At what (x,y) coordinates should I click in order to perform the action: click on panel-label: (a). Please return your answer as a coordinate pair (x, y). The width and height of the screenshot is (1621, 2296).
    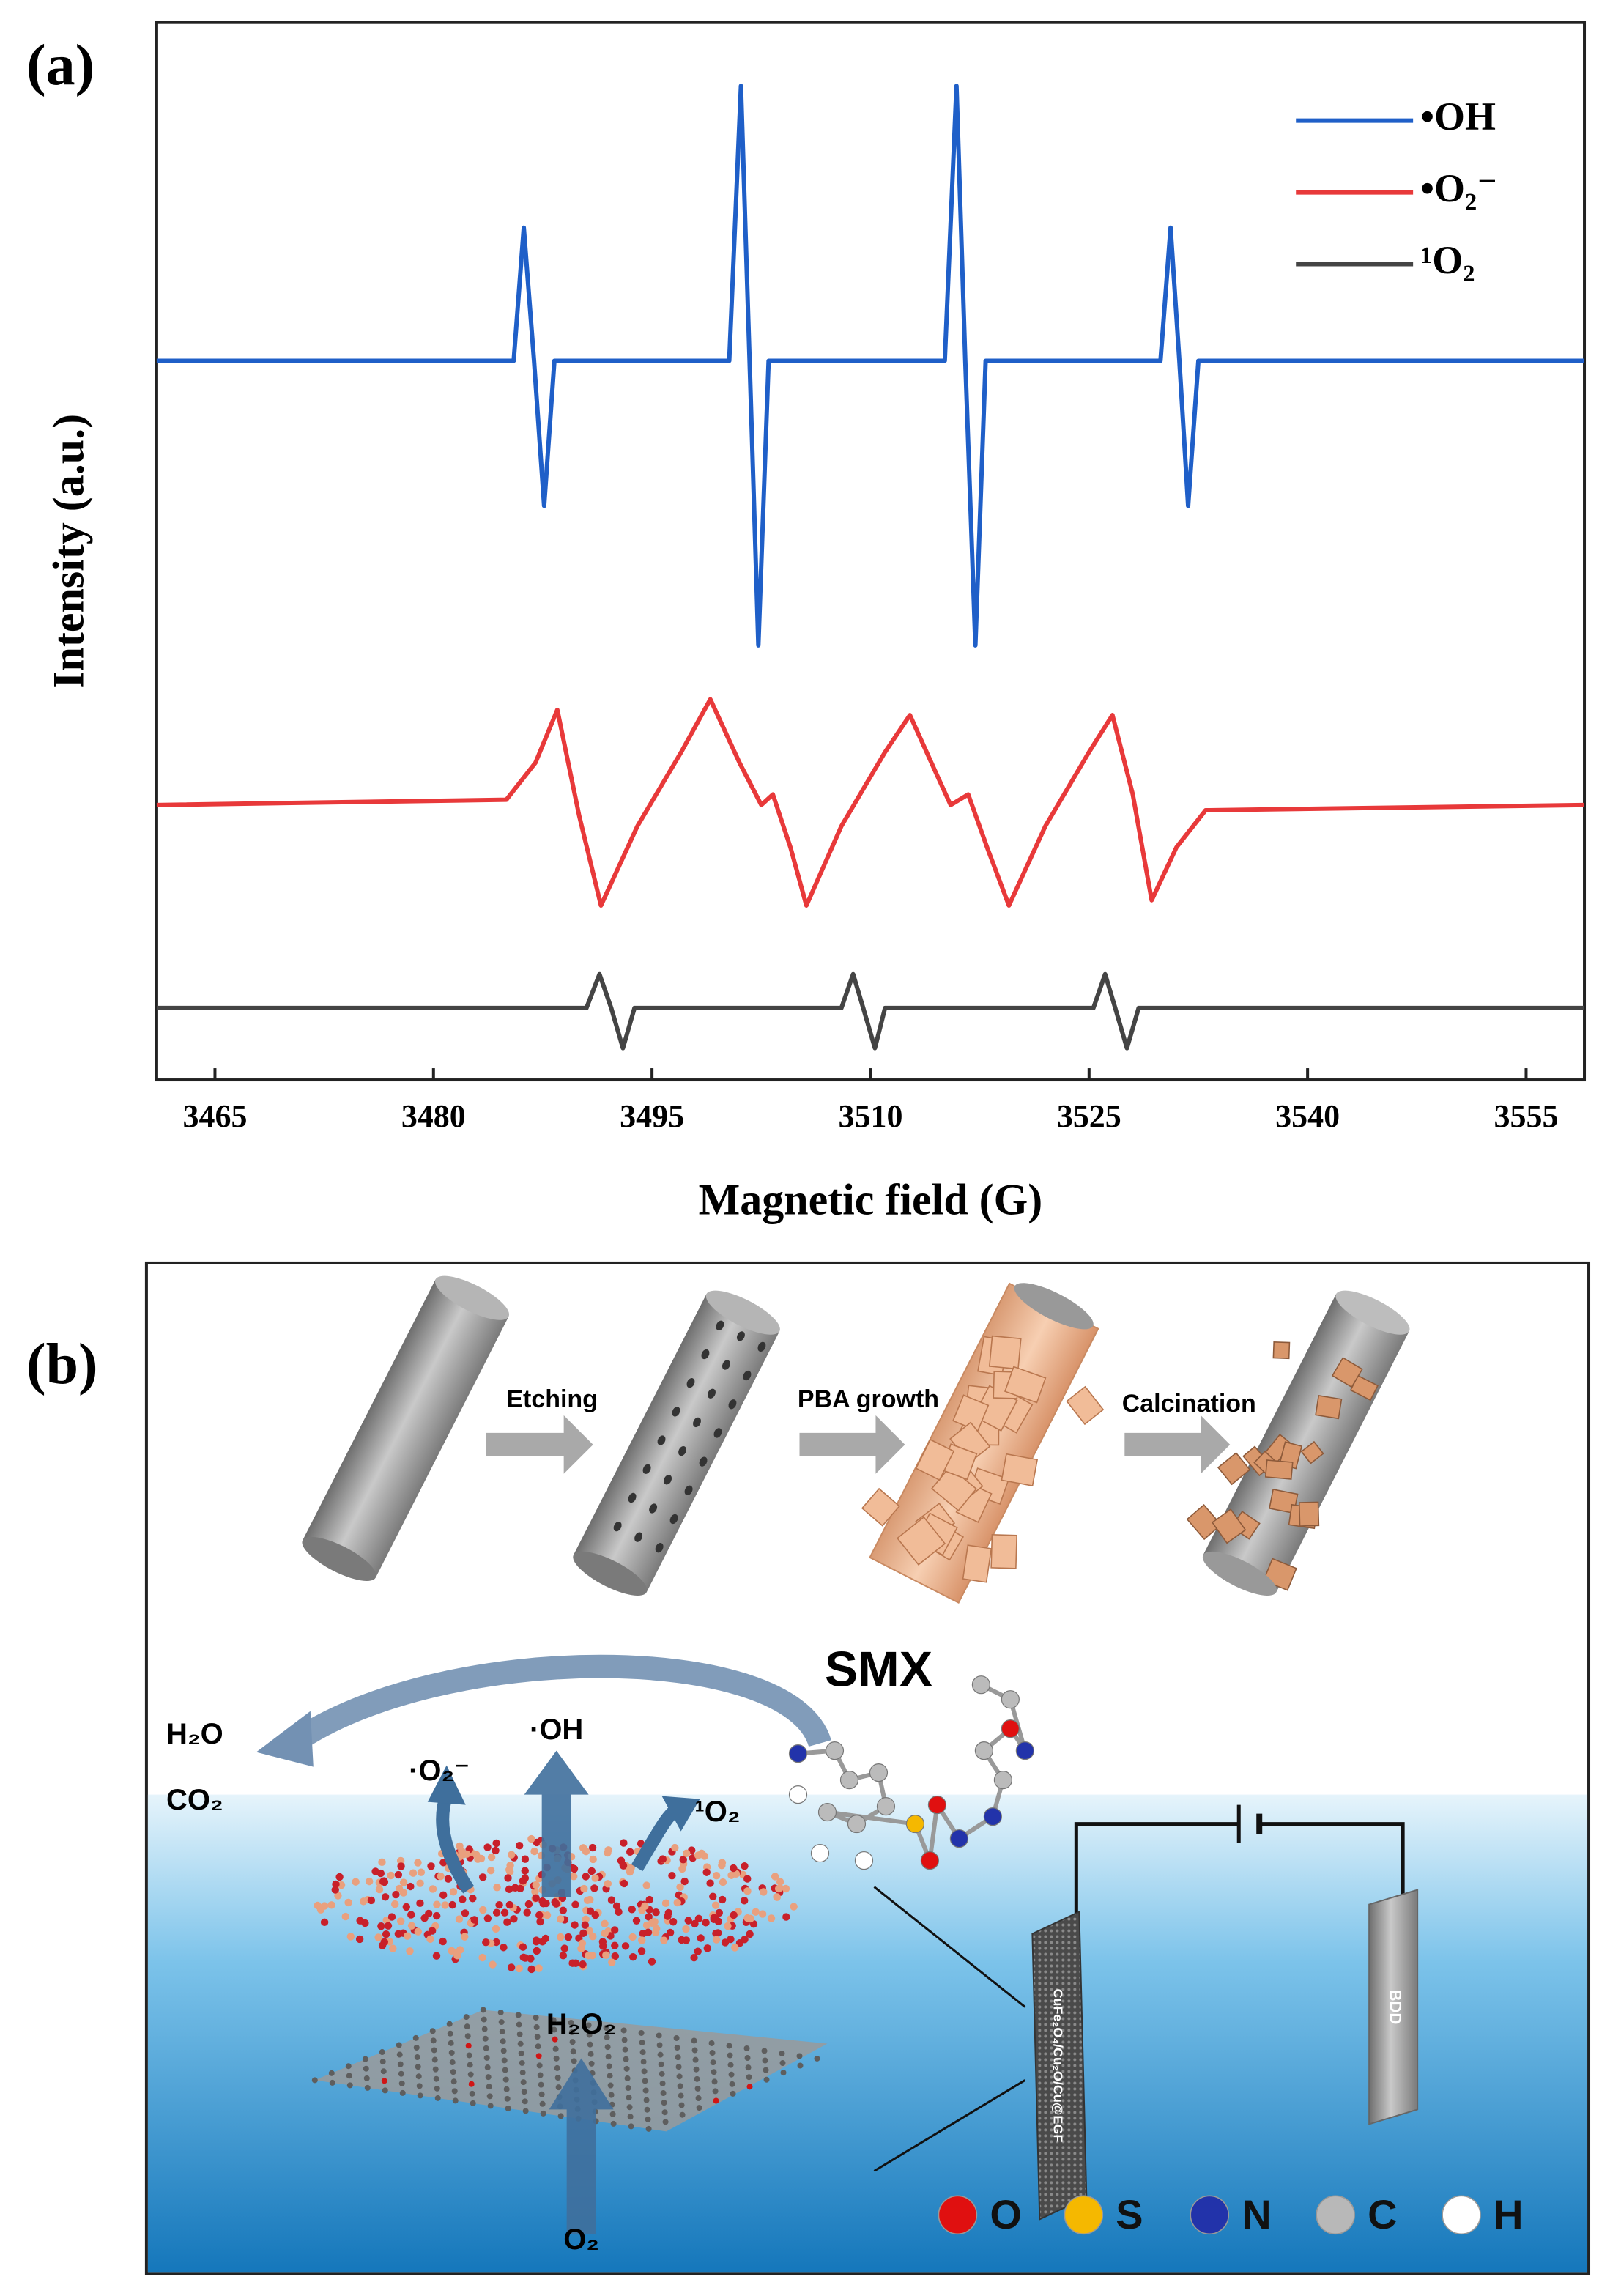
    Looking at the image, I should click on (60, 65).